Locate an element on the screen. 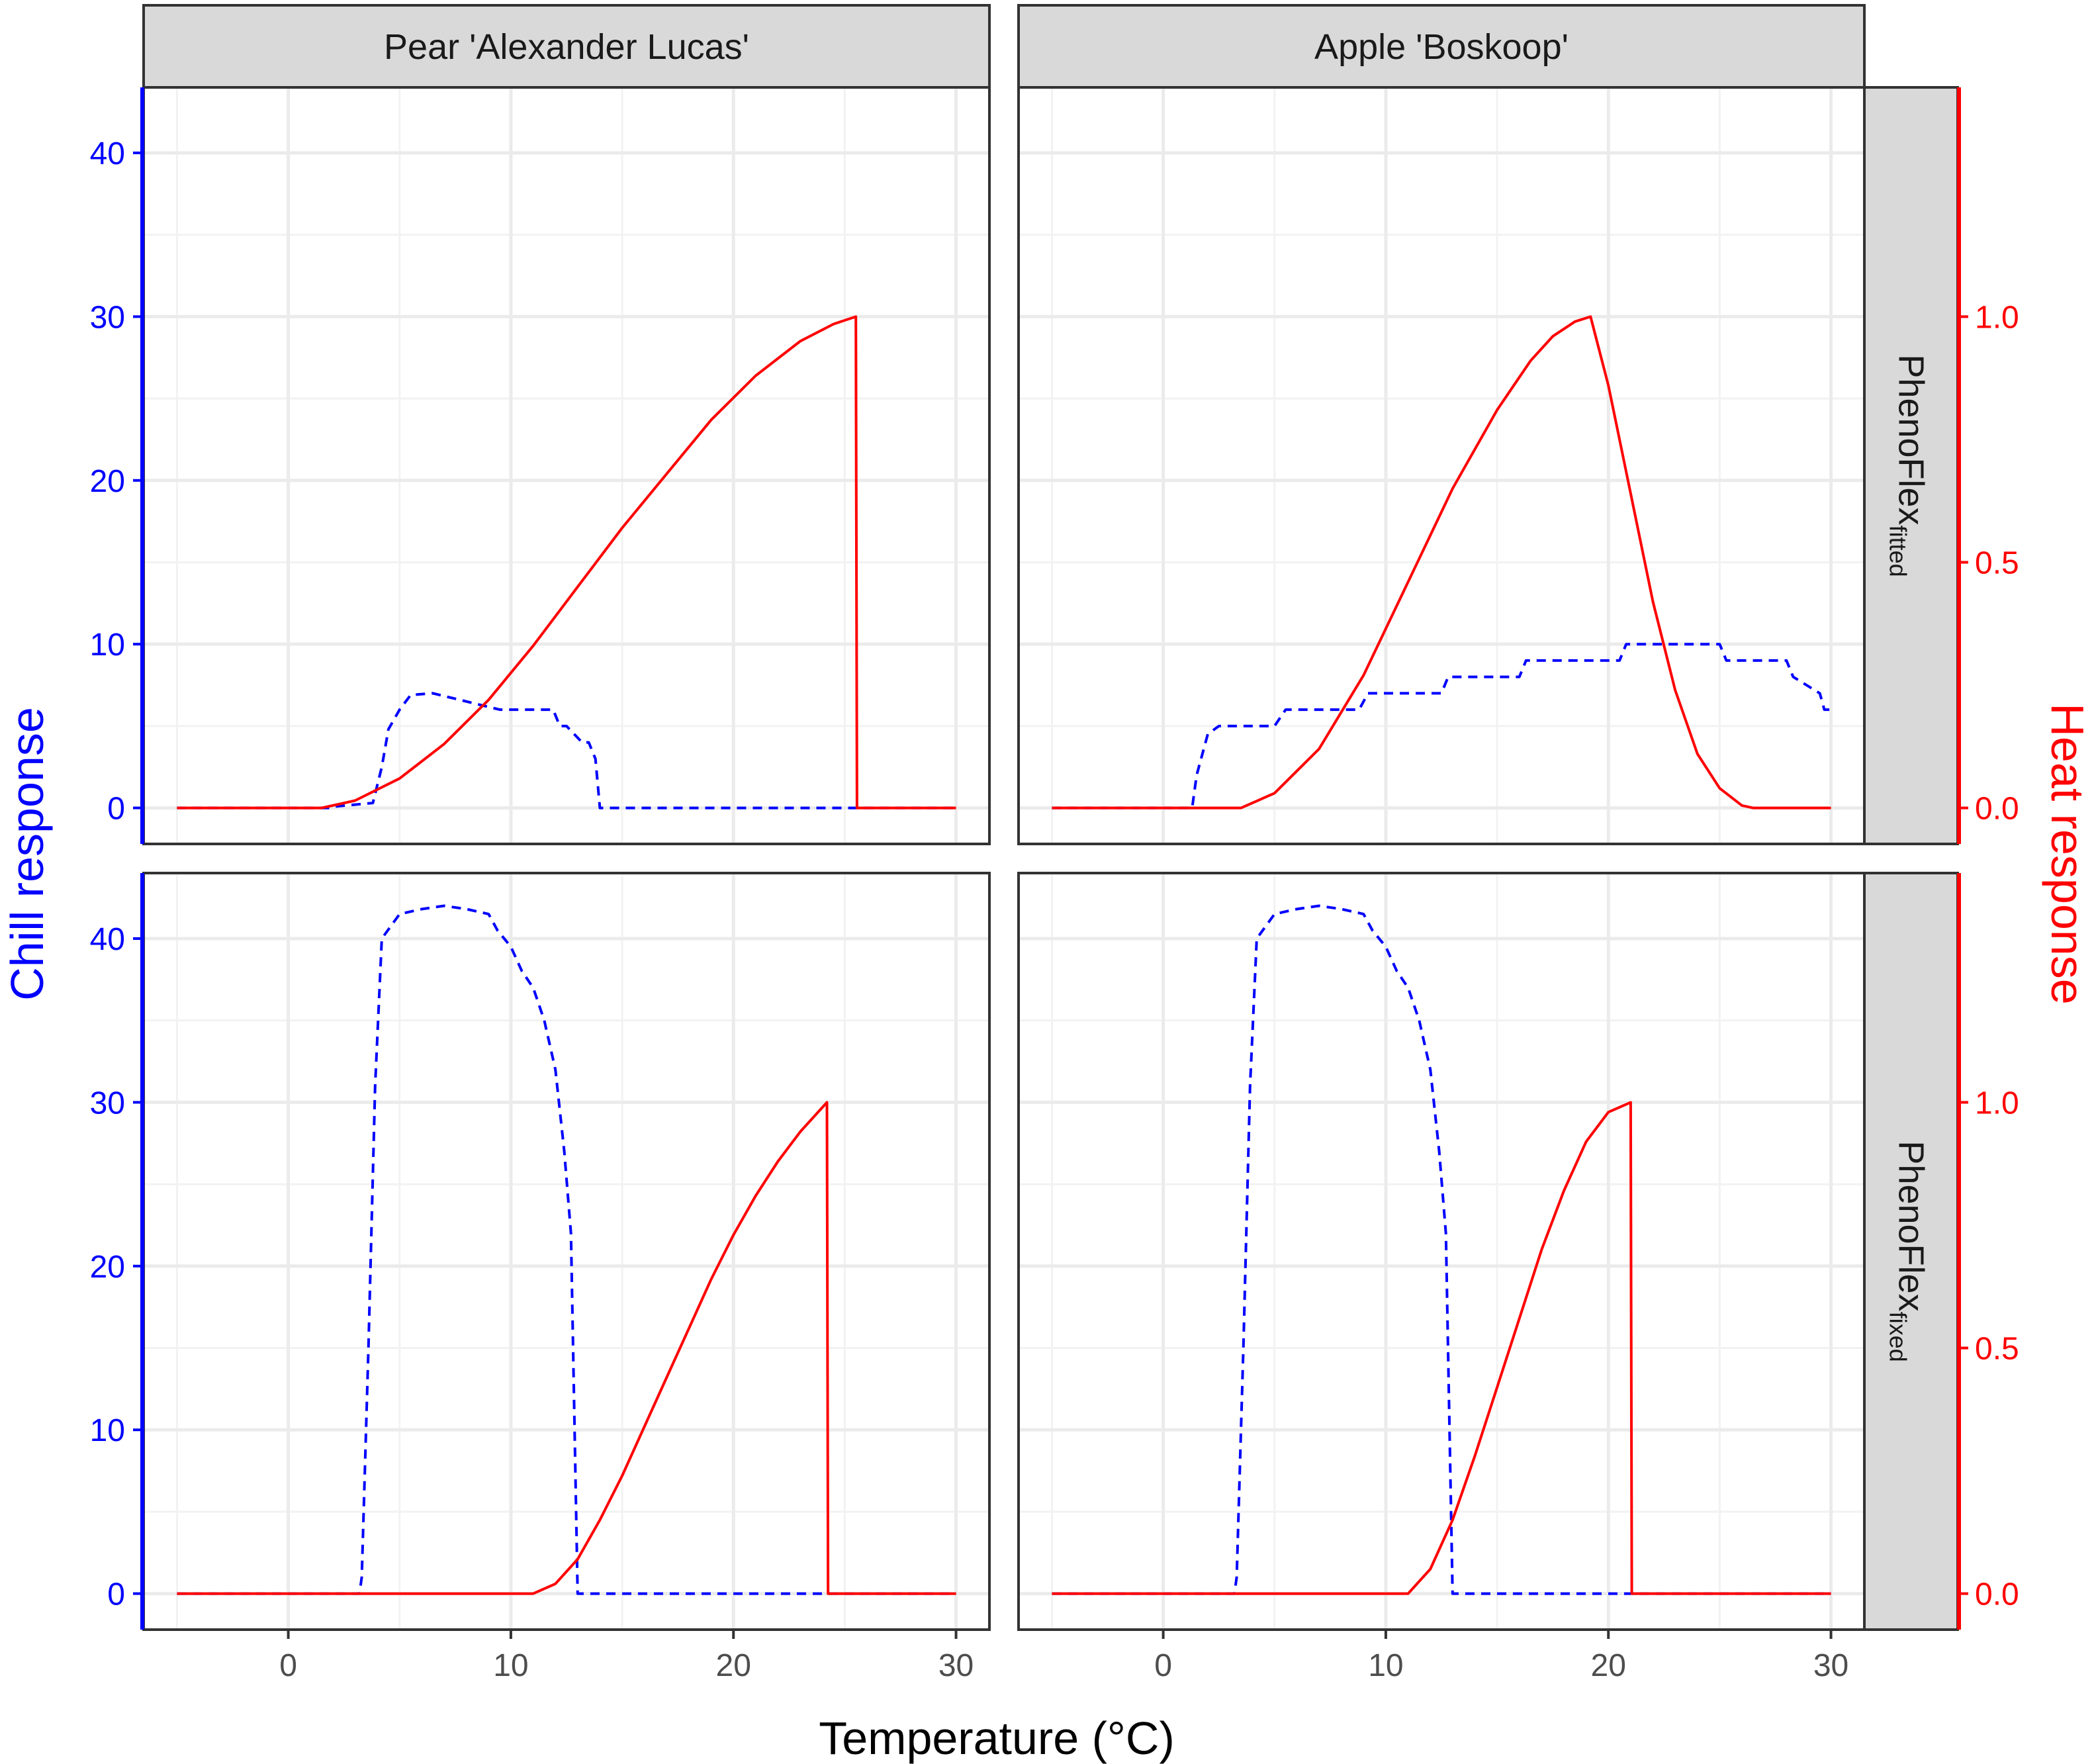 The height and width of the screenshot is (1764, 2096). column-strip-label: Apple 'Boskoop' is located at coordinates (1441, 47).